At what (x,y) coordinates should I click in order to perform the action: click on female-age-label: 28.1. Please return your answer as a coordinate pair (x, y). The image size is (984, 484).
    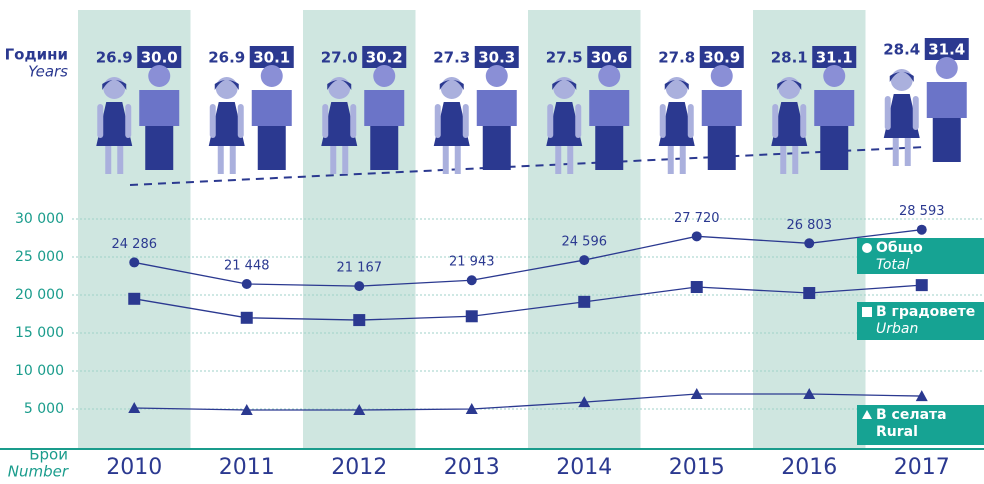
    Looking at the image, I should click on (789, 58).